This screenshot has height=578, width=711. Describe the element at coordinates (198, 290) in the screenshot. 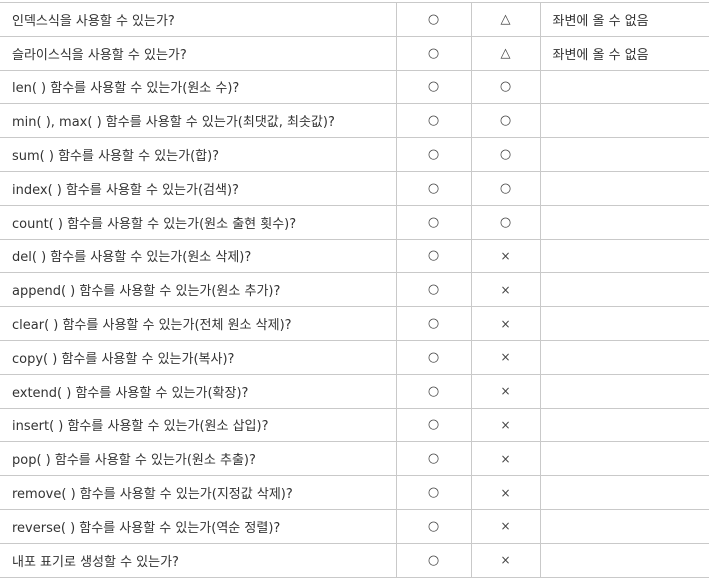

I see `question-cell: append( ) 함수를 사용할 수 있는가(원소 추가)?` at that location.